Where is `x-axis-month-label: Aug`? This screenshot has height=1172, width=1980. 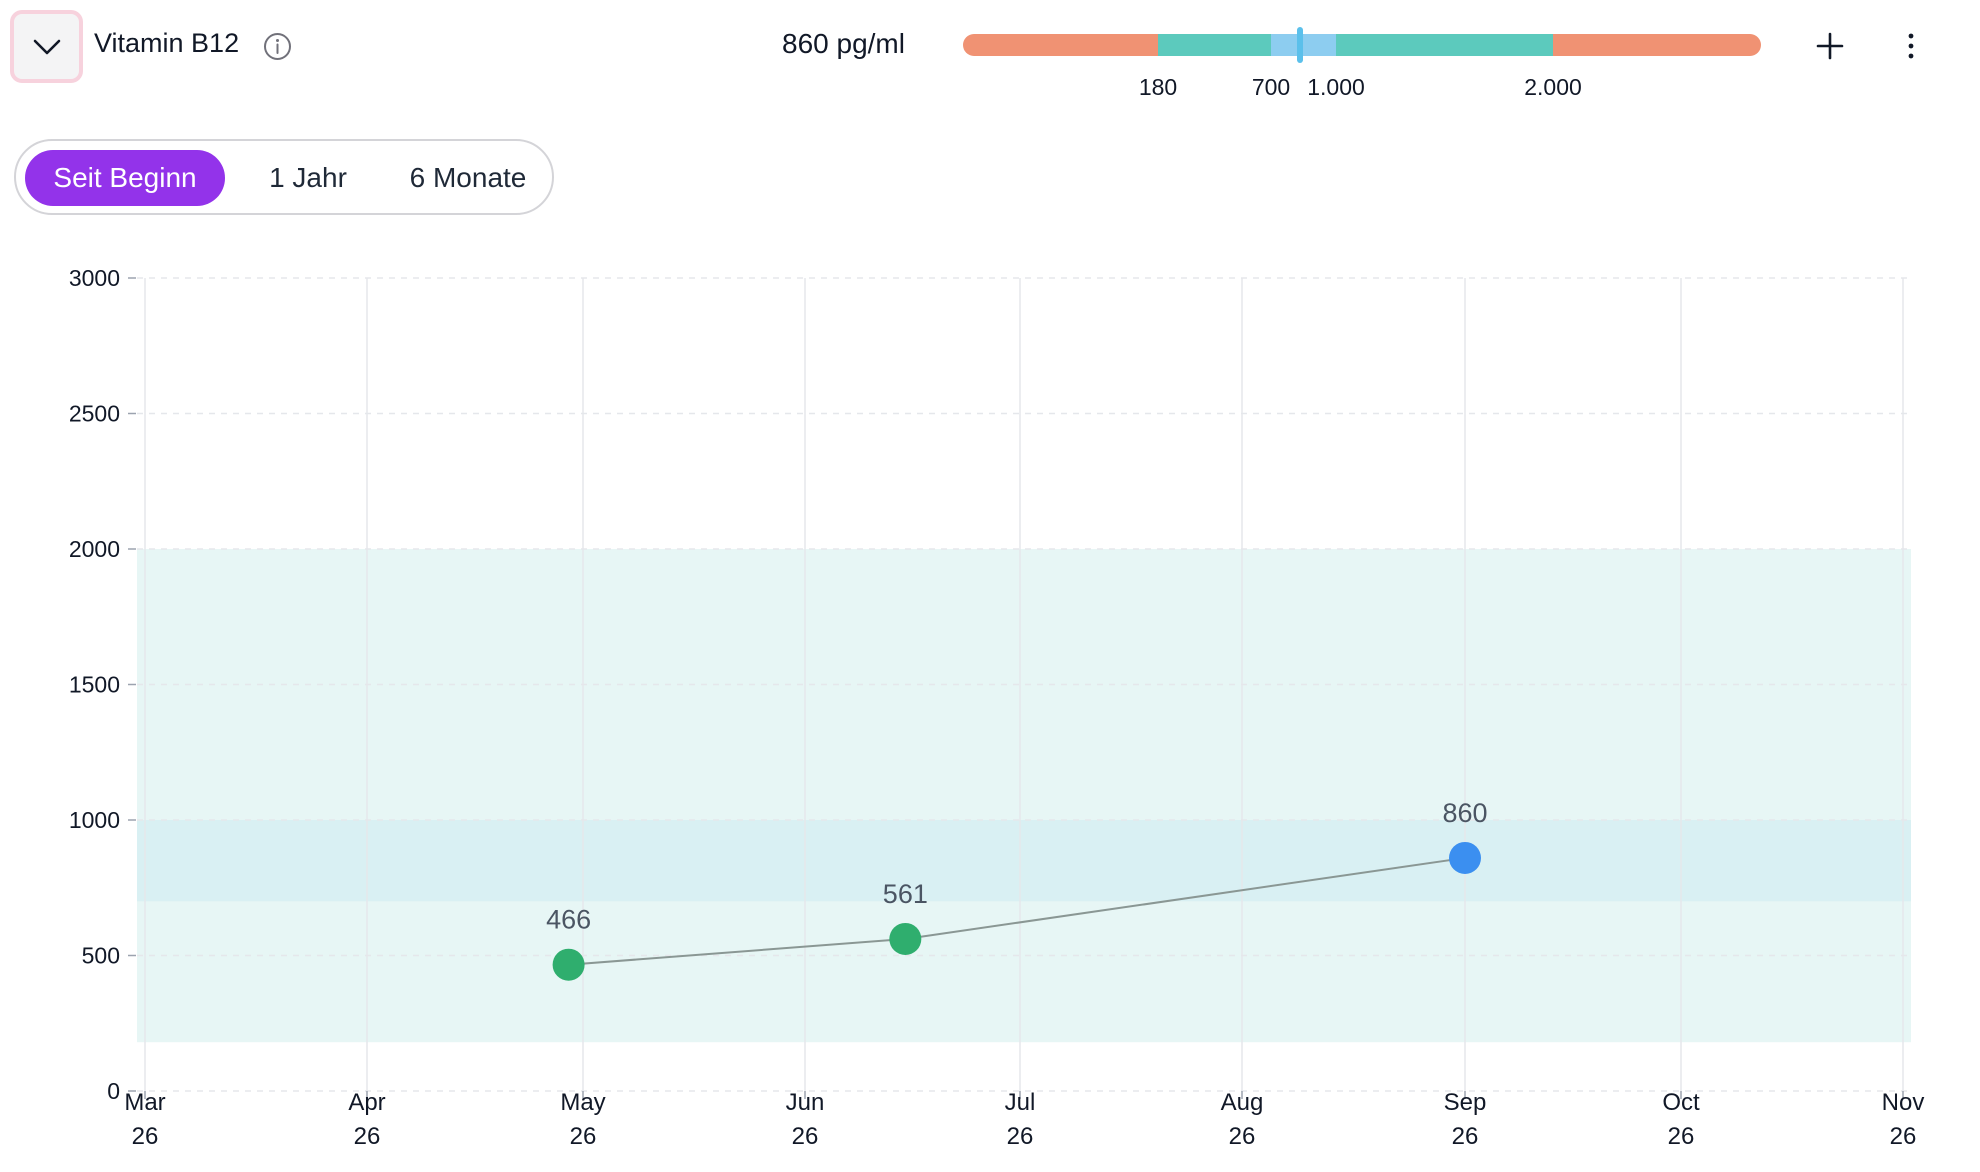
x-axis-month-label: Aug is located at coordinates (1242, 1102).